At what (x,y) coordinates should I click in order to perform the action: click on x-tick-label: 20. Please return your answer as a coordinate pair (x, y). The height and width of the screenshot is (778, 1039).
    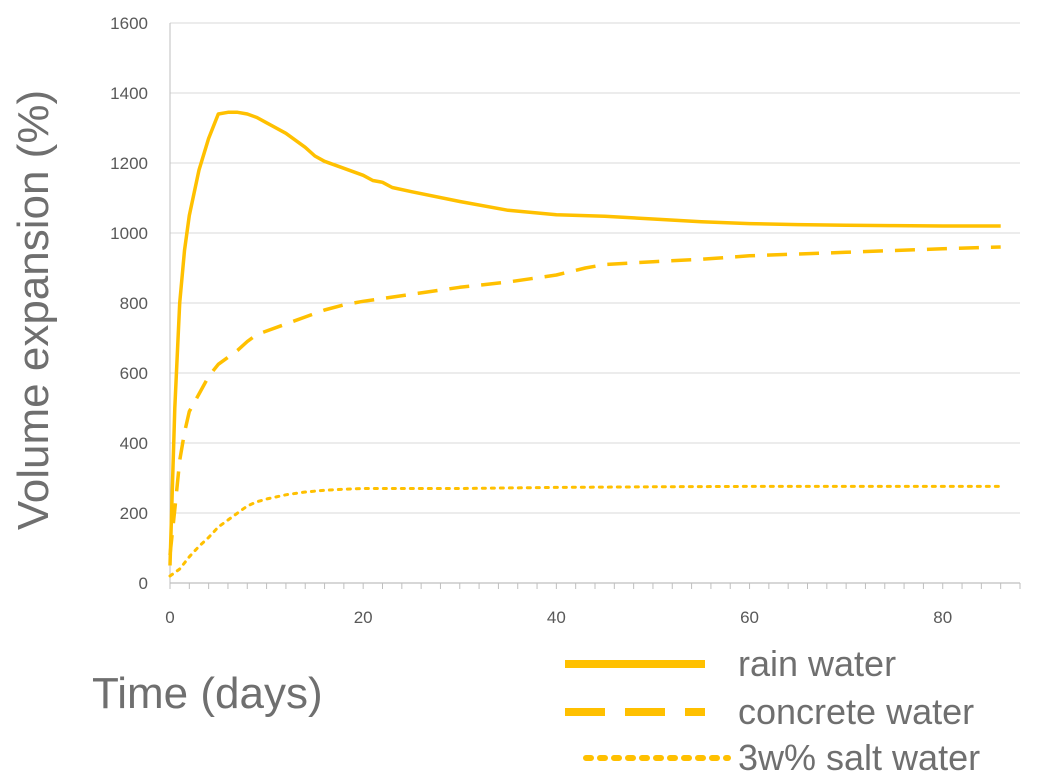
    Looking at the image, I should click on (363, 617).